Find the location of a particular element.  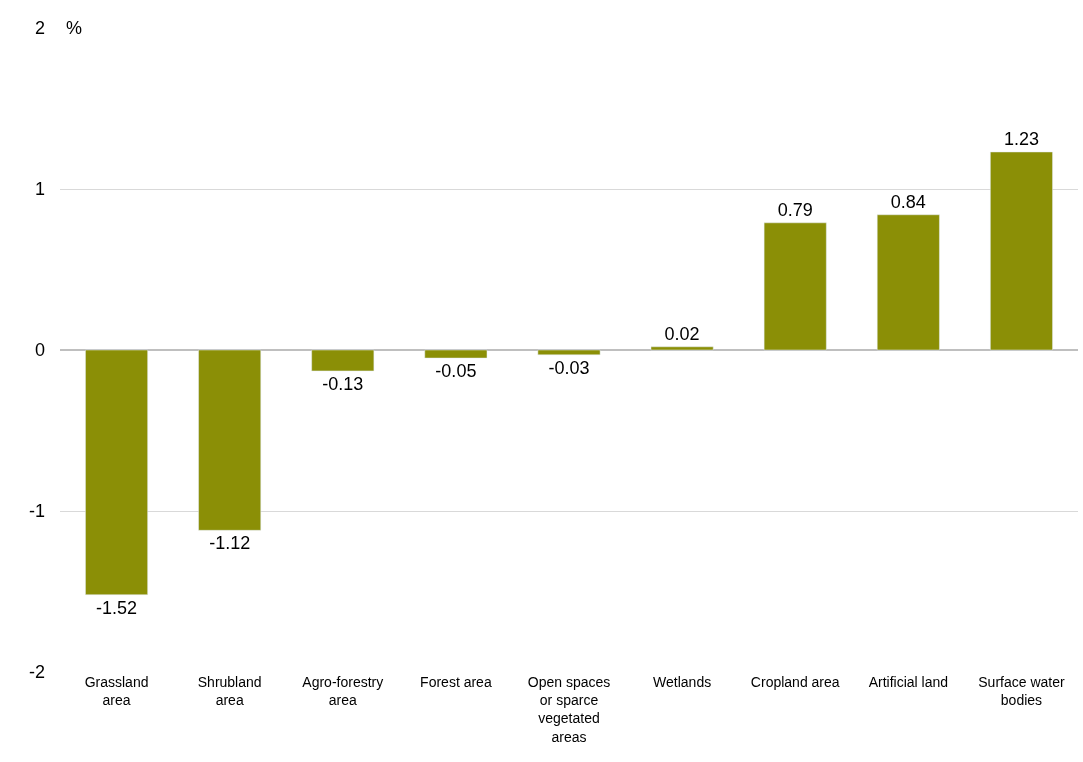

x-tick-label: Artificial land is located at coordinates (908, 682).